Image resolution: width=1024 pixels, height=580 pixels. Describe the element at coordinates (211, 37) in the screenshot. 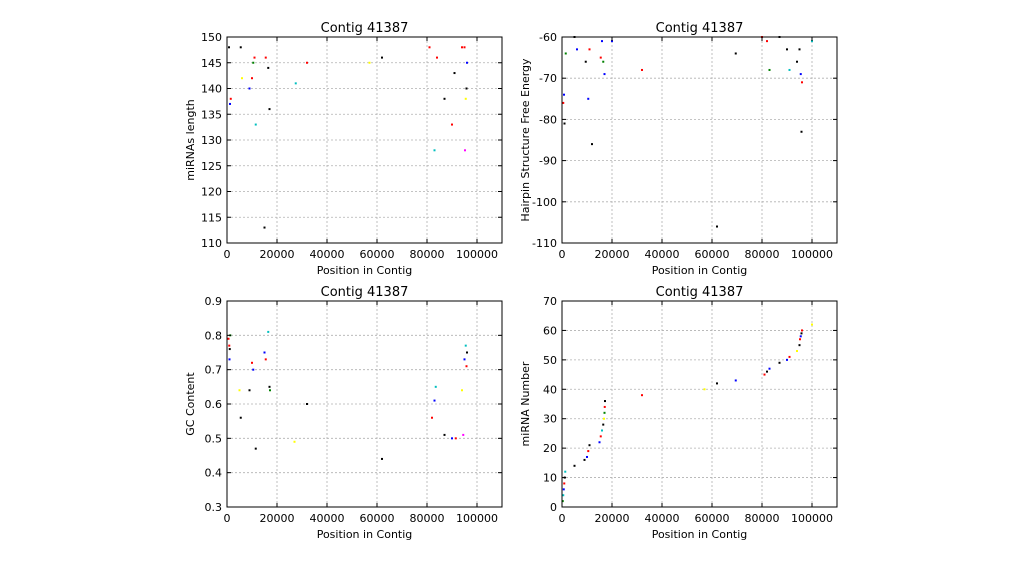

I see `y-tick-label: 150` at that location.